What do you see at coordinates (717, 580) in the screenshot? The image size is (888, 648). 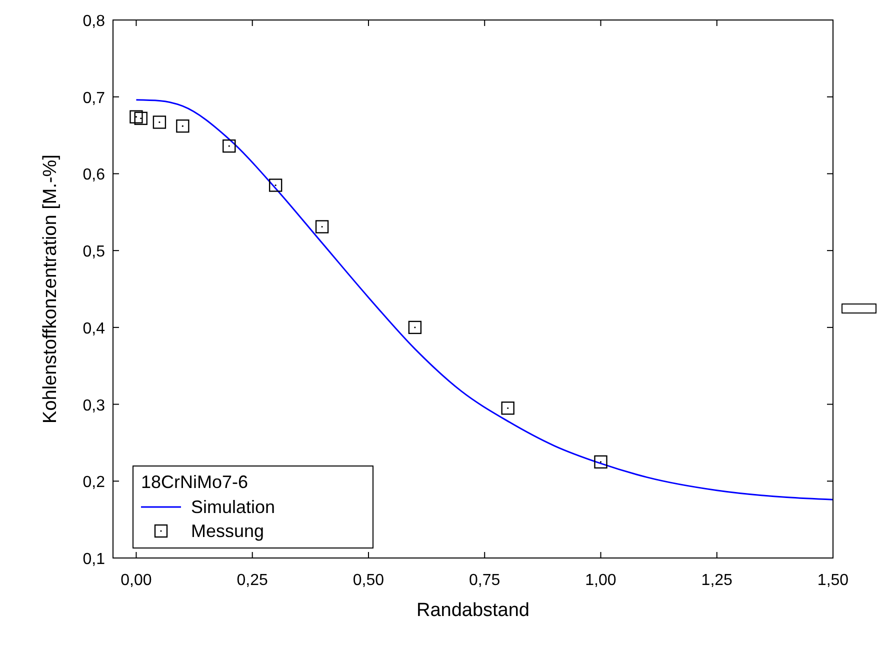 I see `x-tick-label: 1,25` at bounding box center [717, 580].